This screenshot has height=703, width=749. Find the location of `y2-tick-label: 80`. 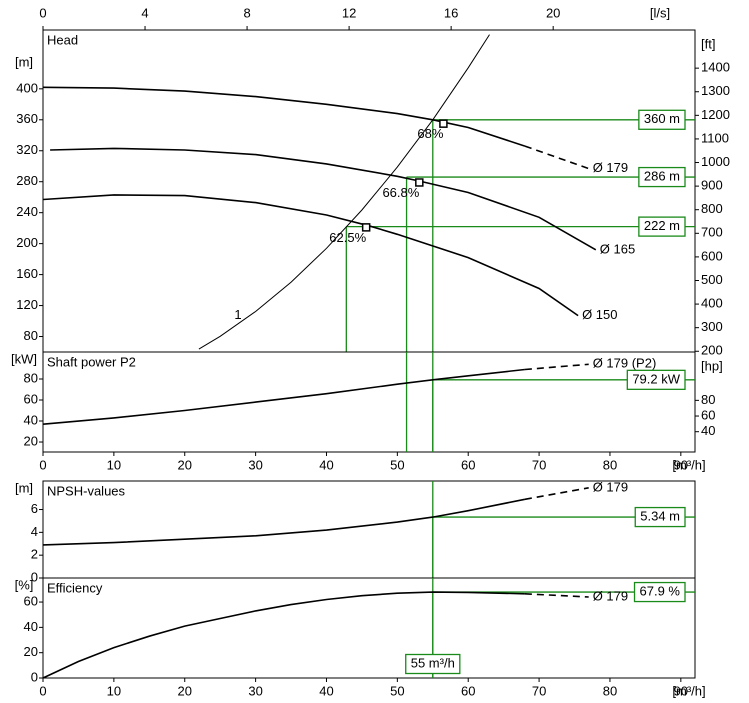

y2-tick-label: 80 is located at coordinates (708, 399).